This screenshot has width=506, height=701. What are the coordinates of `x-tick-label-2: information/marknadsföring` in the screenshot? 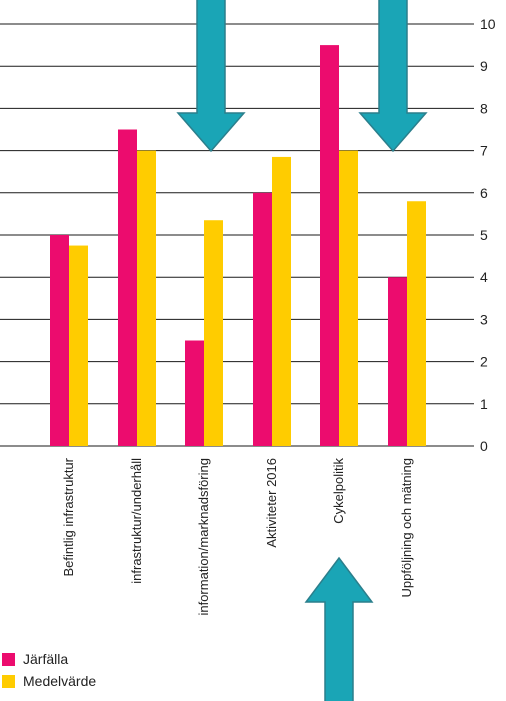 It's located at (203, 537).